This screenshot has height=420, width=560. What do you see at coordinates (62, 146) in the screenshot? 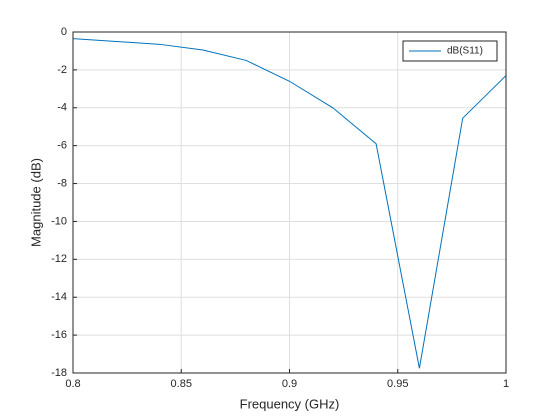
I see `y-tick-label: -6` at bounding box center [62, 146].